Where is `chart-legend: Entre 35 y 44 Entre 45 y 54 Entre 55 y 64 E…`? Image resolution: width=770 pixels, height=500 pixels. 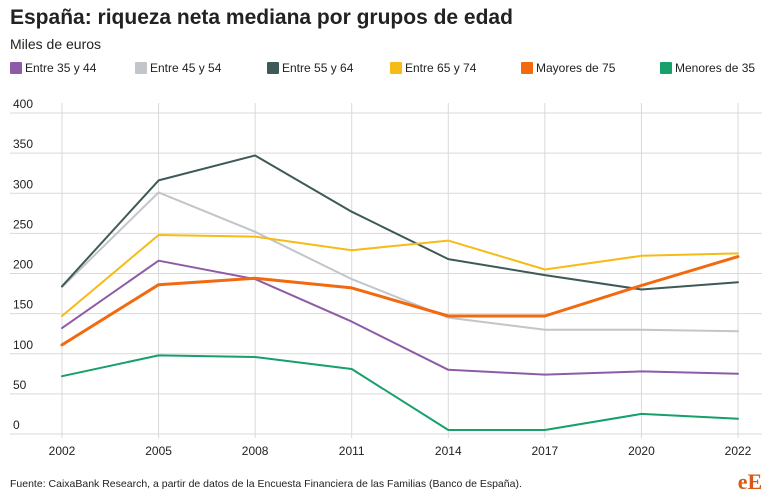
chart-legend: Entre 35 y 44 Entre 45 y 54 Entre 55 y 64 E… is located at coordinates (390, 68).